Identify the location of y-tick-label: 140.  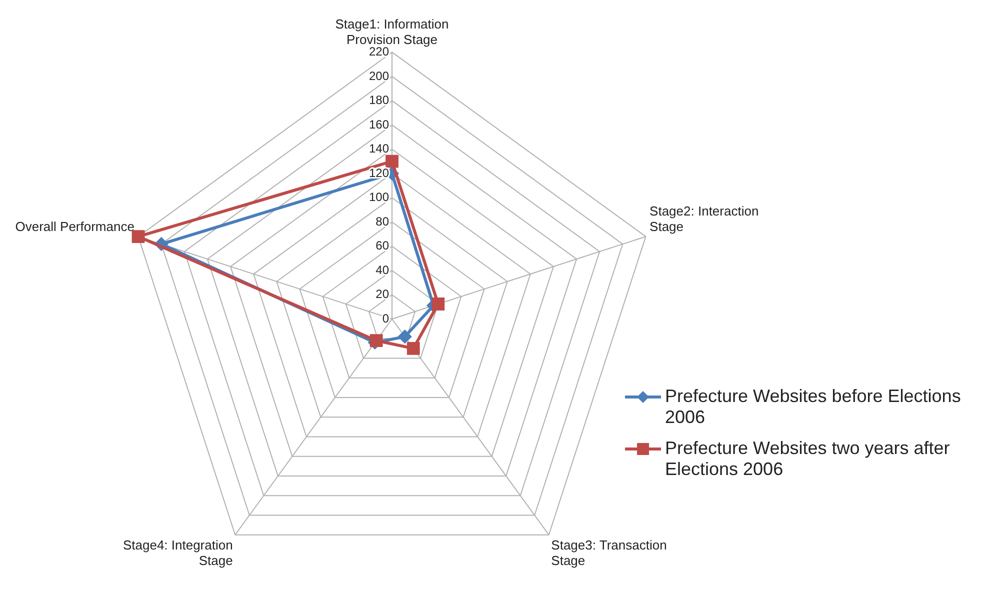
(379, 149).